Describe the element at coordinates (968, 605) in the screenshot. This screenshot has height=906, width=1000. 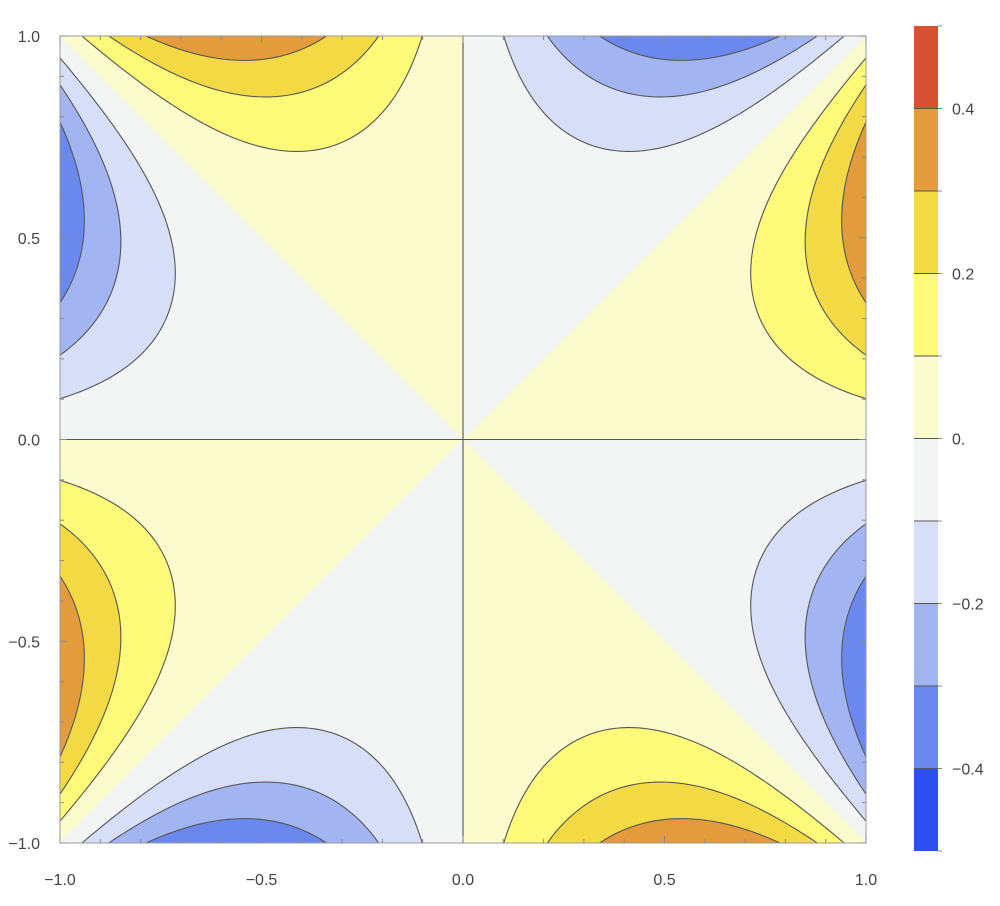
I see `legend-tick-label: −0.2` at that location.